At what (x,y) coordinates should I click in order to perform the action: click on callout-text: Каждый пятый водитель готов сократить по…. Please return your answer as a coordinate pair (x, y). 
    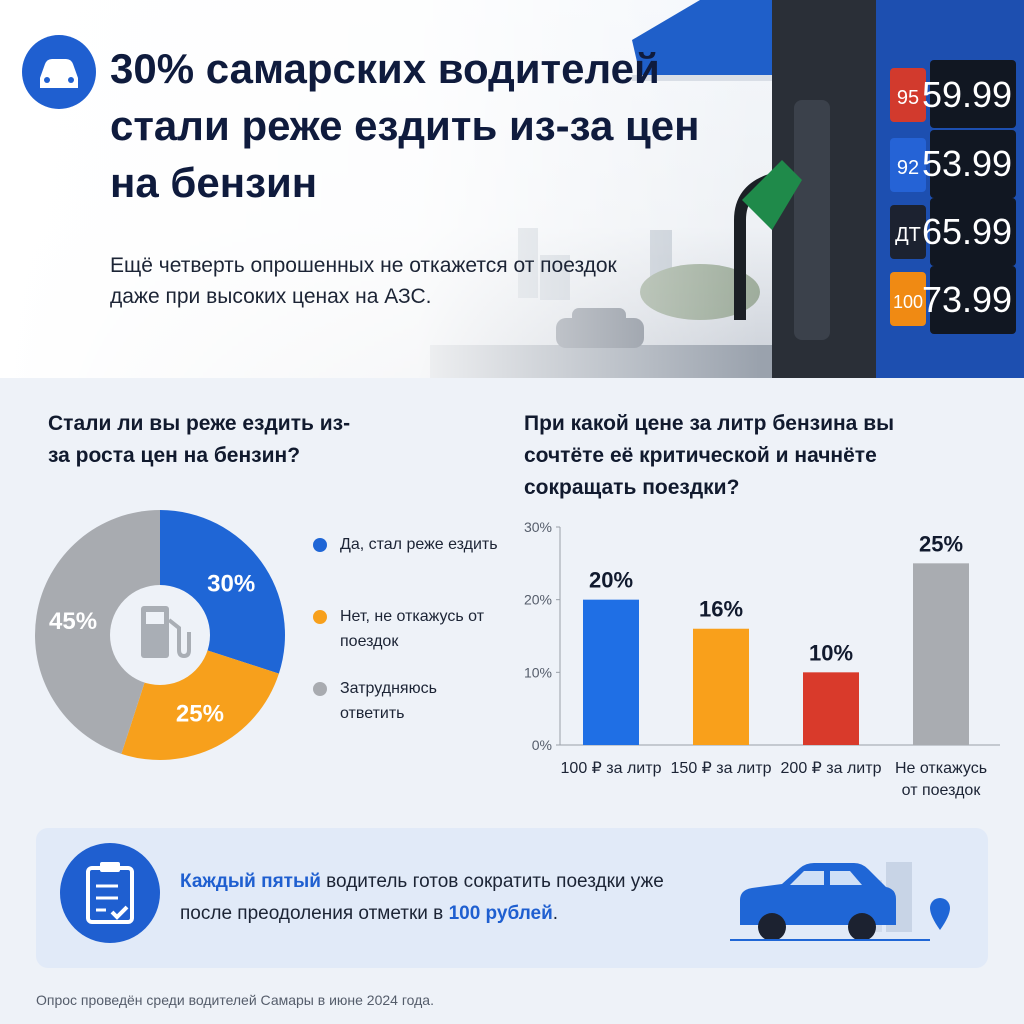
    Looking at the image, I should click on (440, 898).